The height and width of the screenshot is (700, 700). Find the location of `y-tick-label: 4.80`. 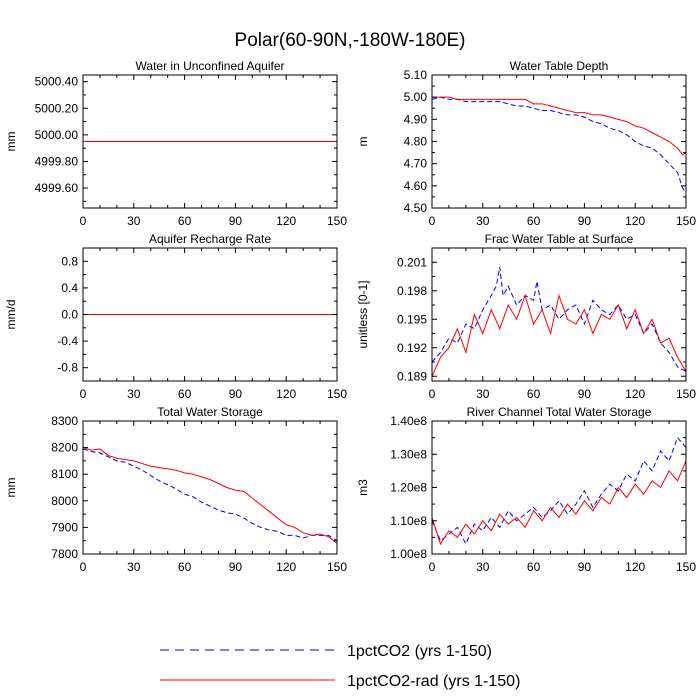

y-tick-label: 4.80 is located at coordinates (416, 142).